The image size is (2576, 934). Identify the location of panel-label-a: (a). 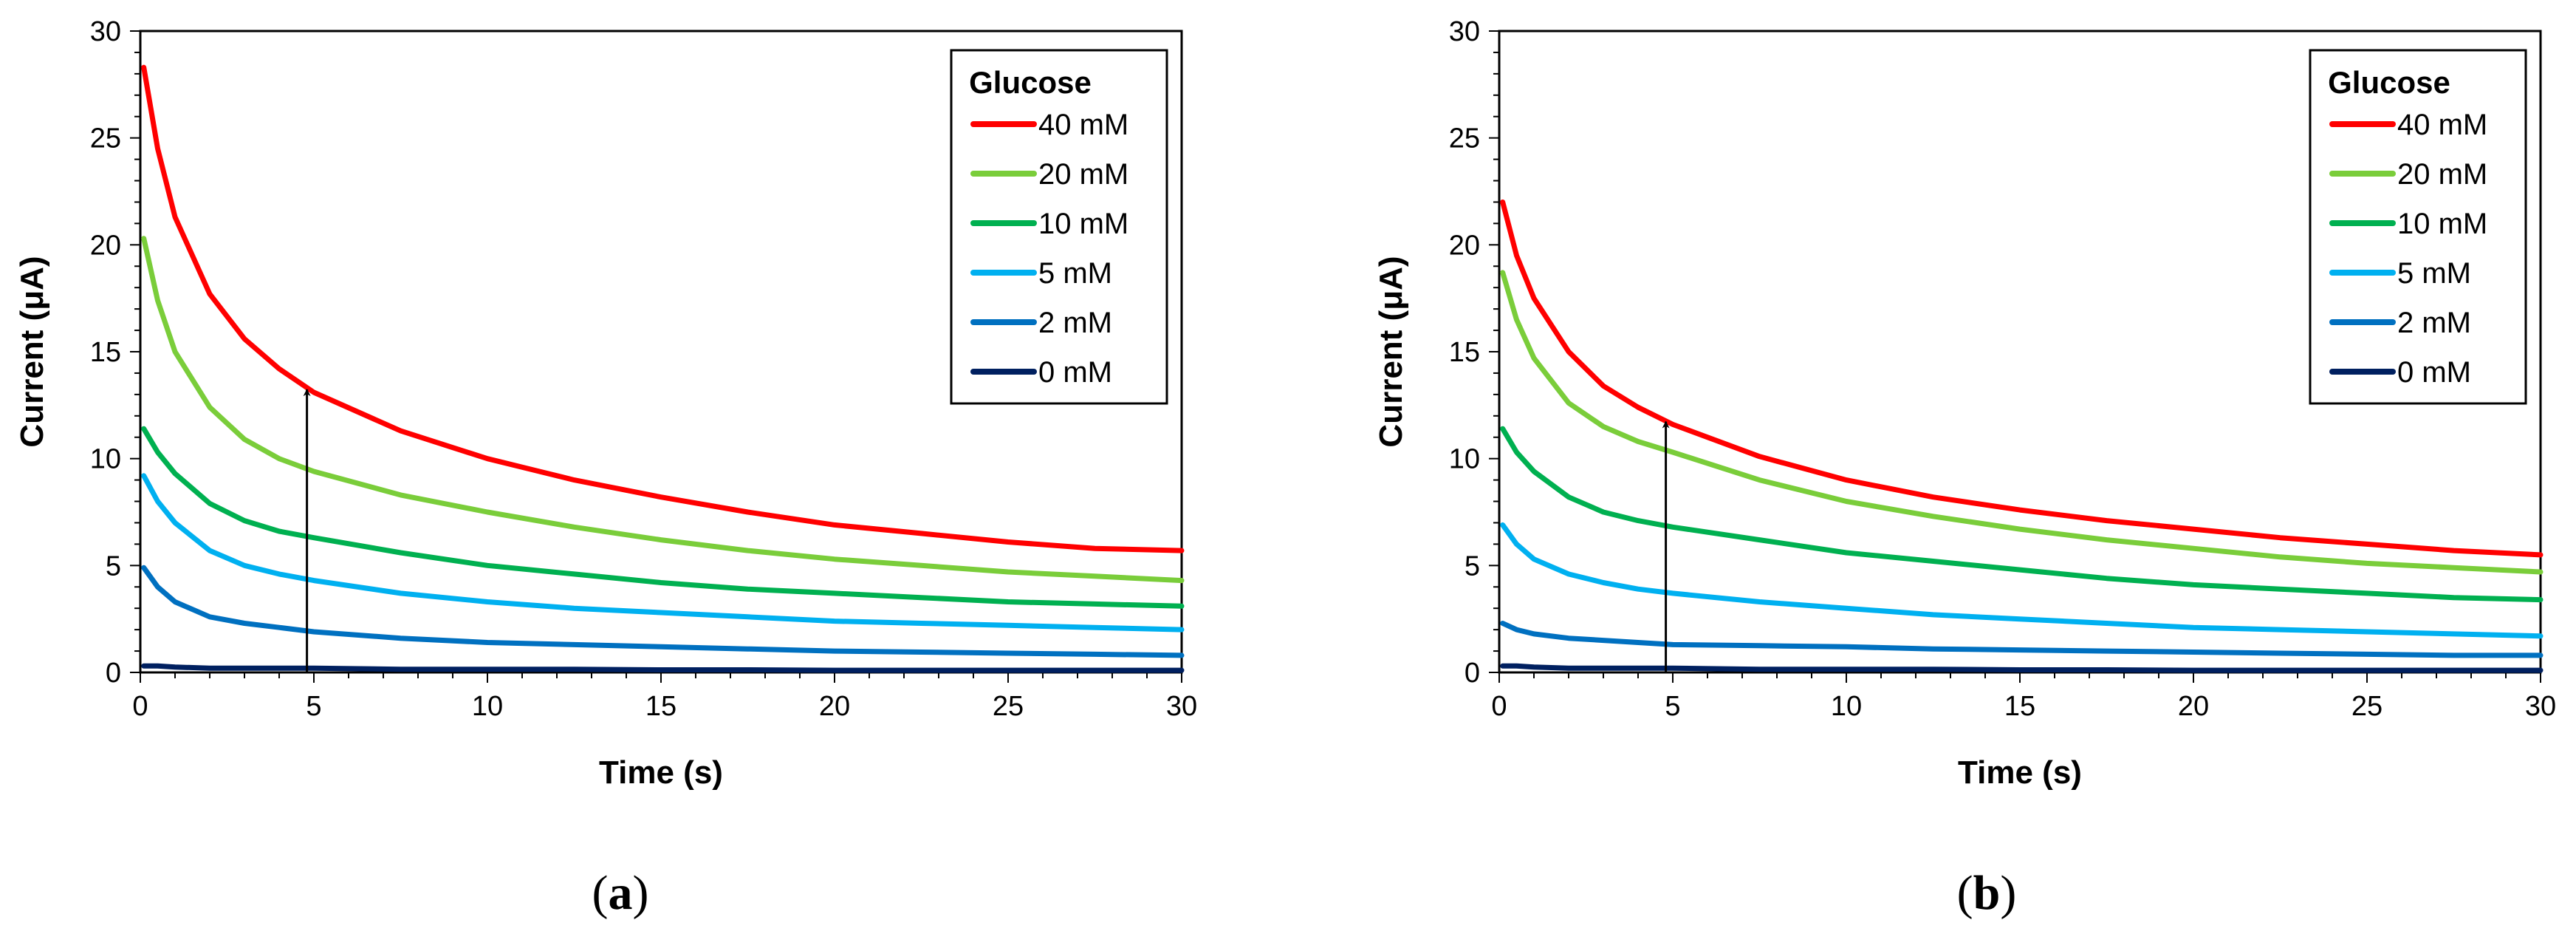
(620, 893).